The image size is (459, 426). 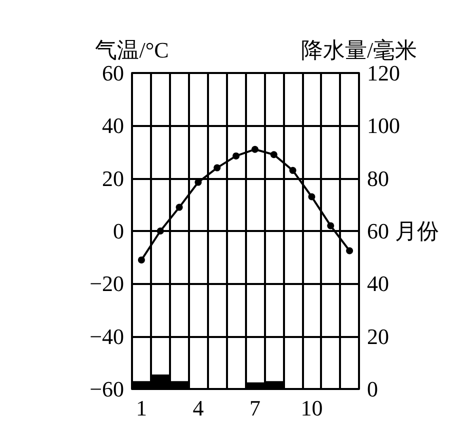 What do you see at coordinates (383, 125) in the screenshot?
I see `y2-tick-label: 100` at bounding box center [383, 125].